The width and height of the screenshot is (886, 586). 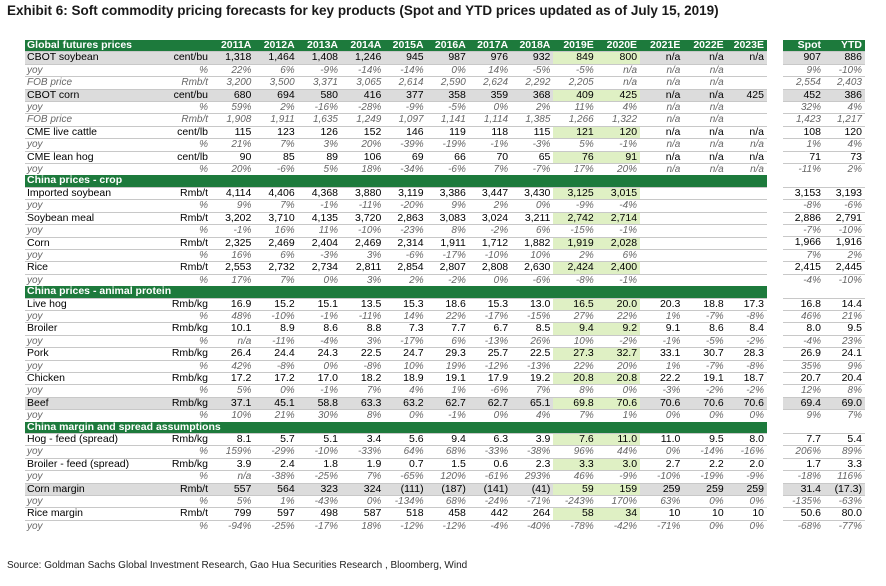 I want to click on spot-cell: 71, so click(x=803, y=157).